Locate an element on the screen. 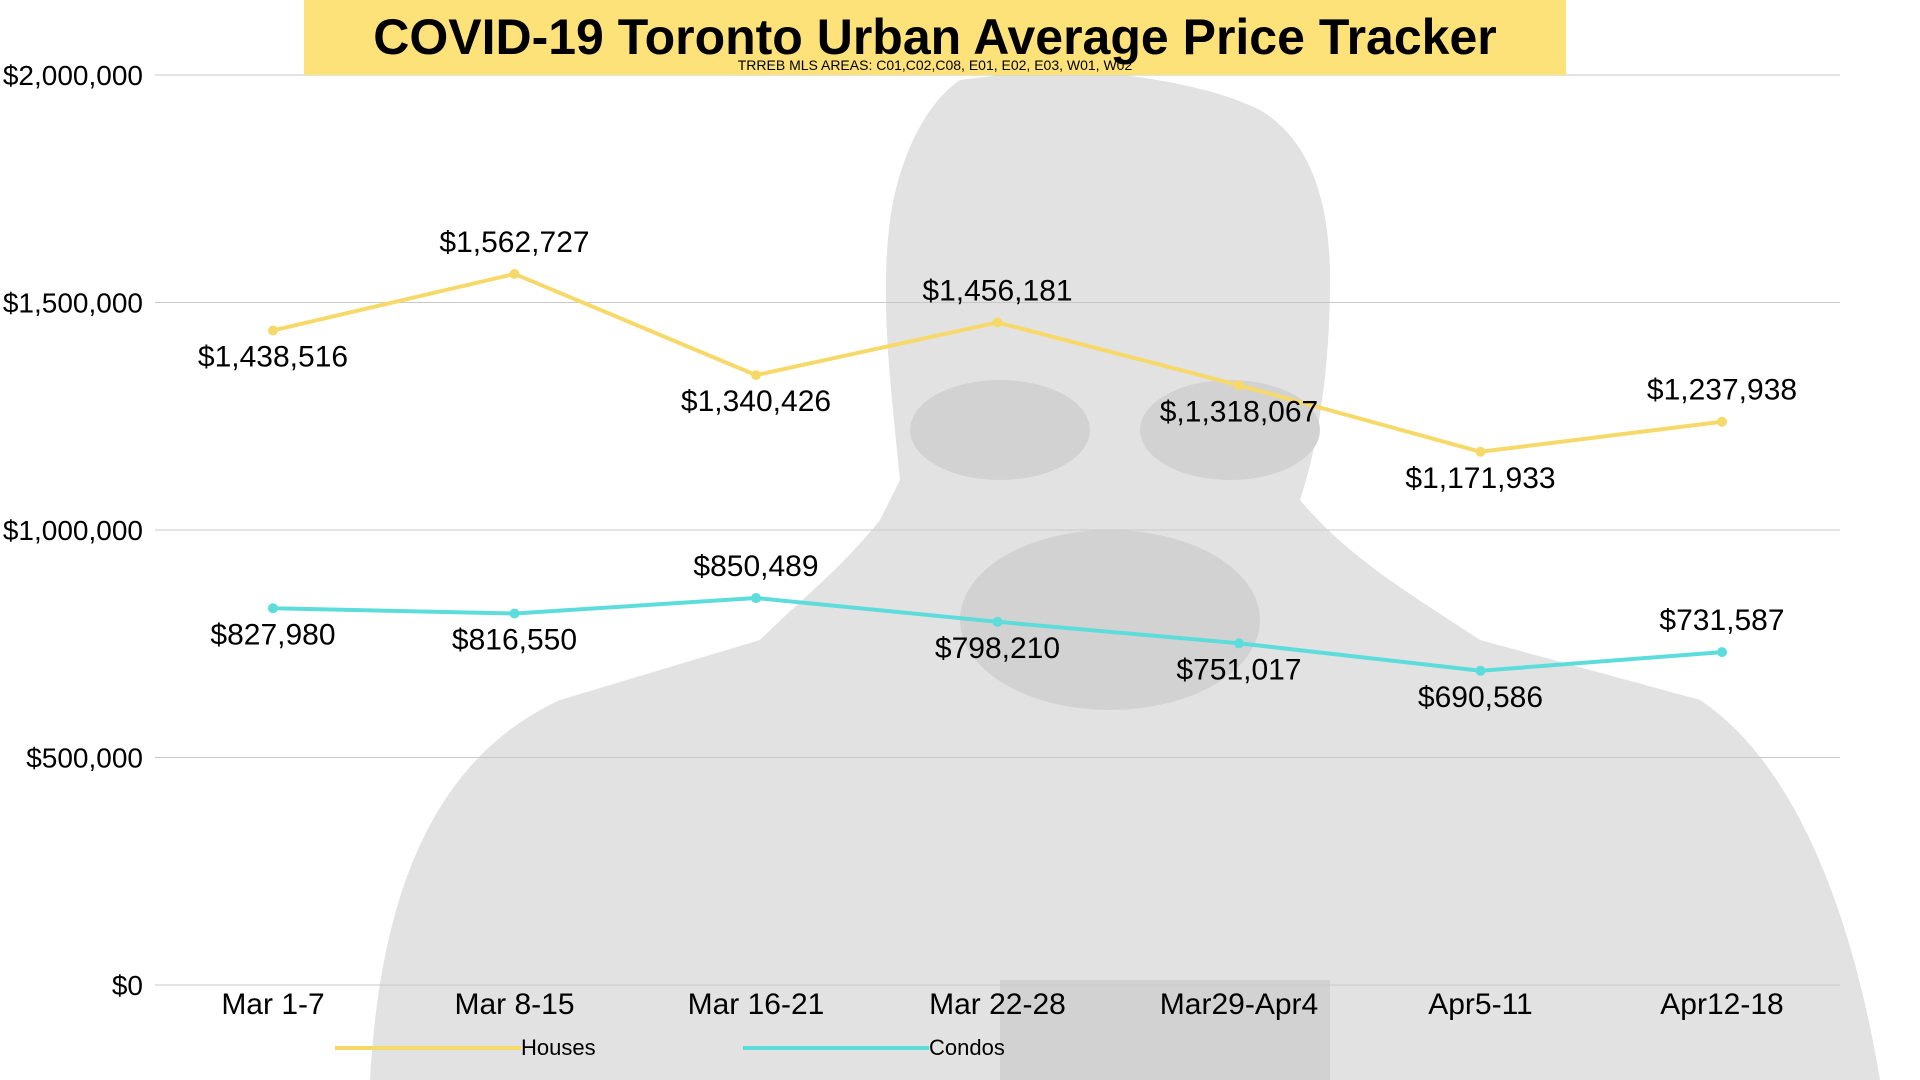 The image size is (1920, 1080). x-tick-label: Apr12-18 is located at coordinates (1721, 1004).